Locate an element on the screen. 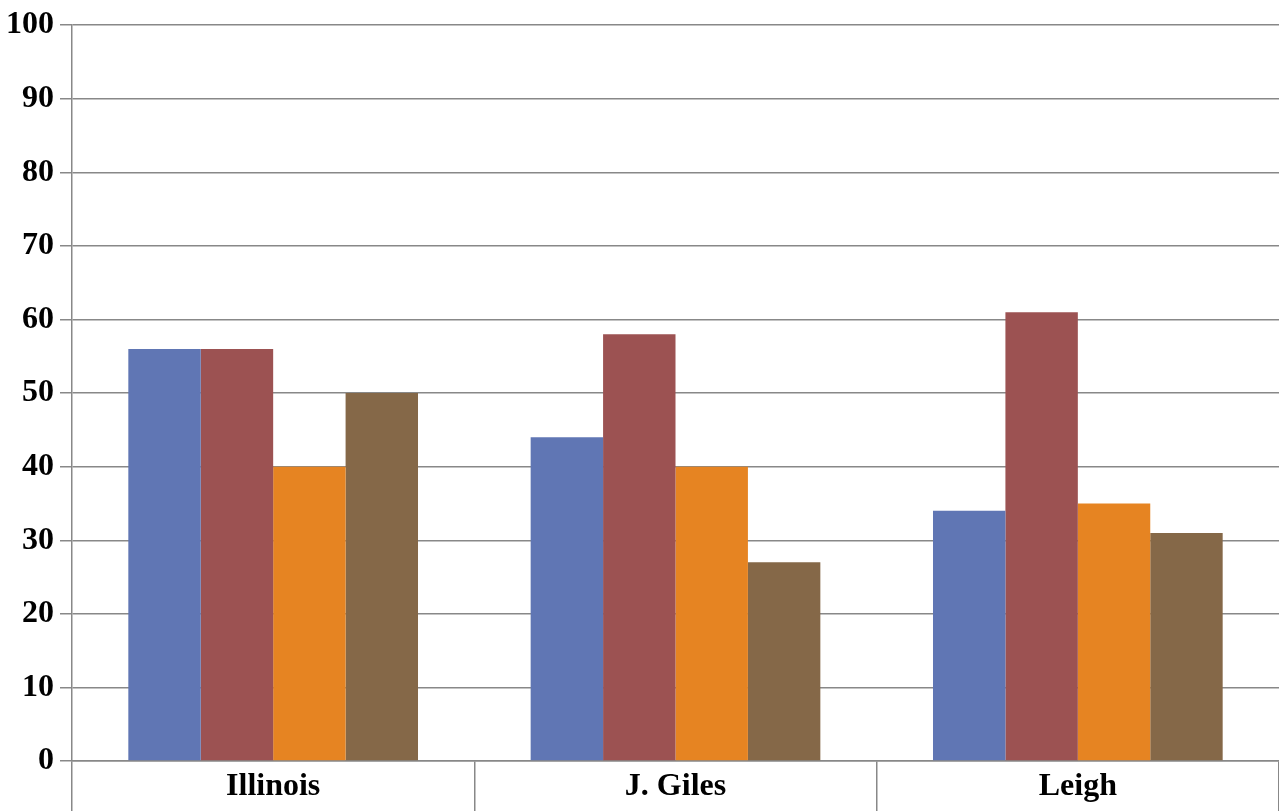  y-tick-label: 0 is located at coordinates (46, 758).